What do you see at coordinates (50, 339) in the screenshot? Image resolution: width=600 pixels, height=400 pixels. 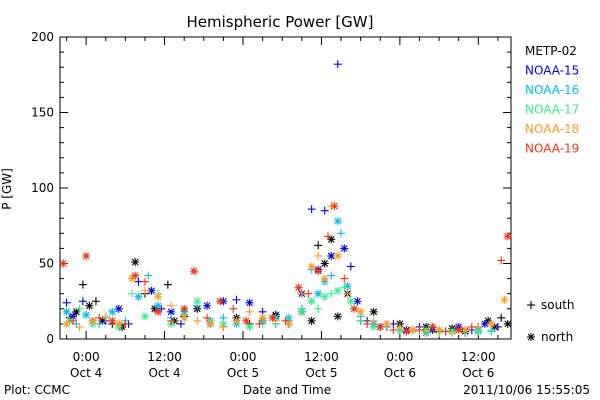 I see `y-tick-label: 0` at bounding box center [50, 339].